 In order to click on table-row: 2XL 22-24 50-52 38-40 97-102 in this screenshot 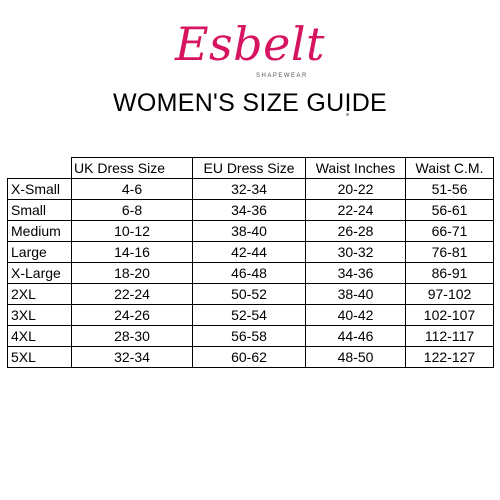, I will do `click(250, 294)`.